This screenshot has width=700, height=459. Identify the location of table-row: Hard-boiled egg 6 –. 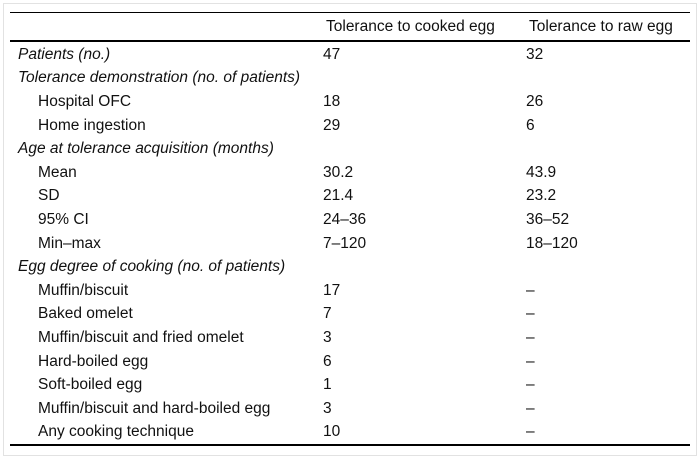
(350, 362).